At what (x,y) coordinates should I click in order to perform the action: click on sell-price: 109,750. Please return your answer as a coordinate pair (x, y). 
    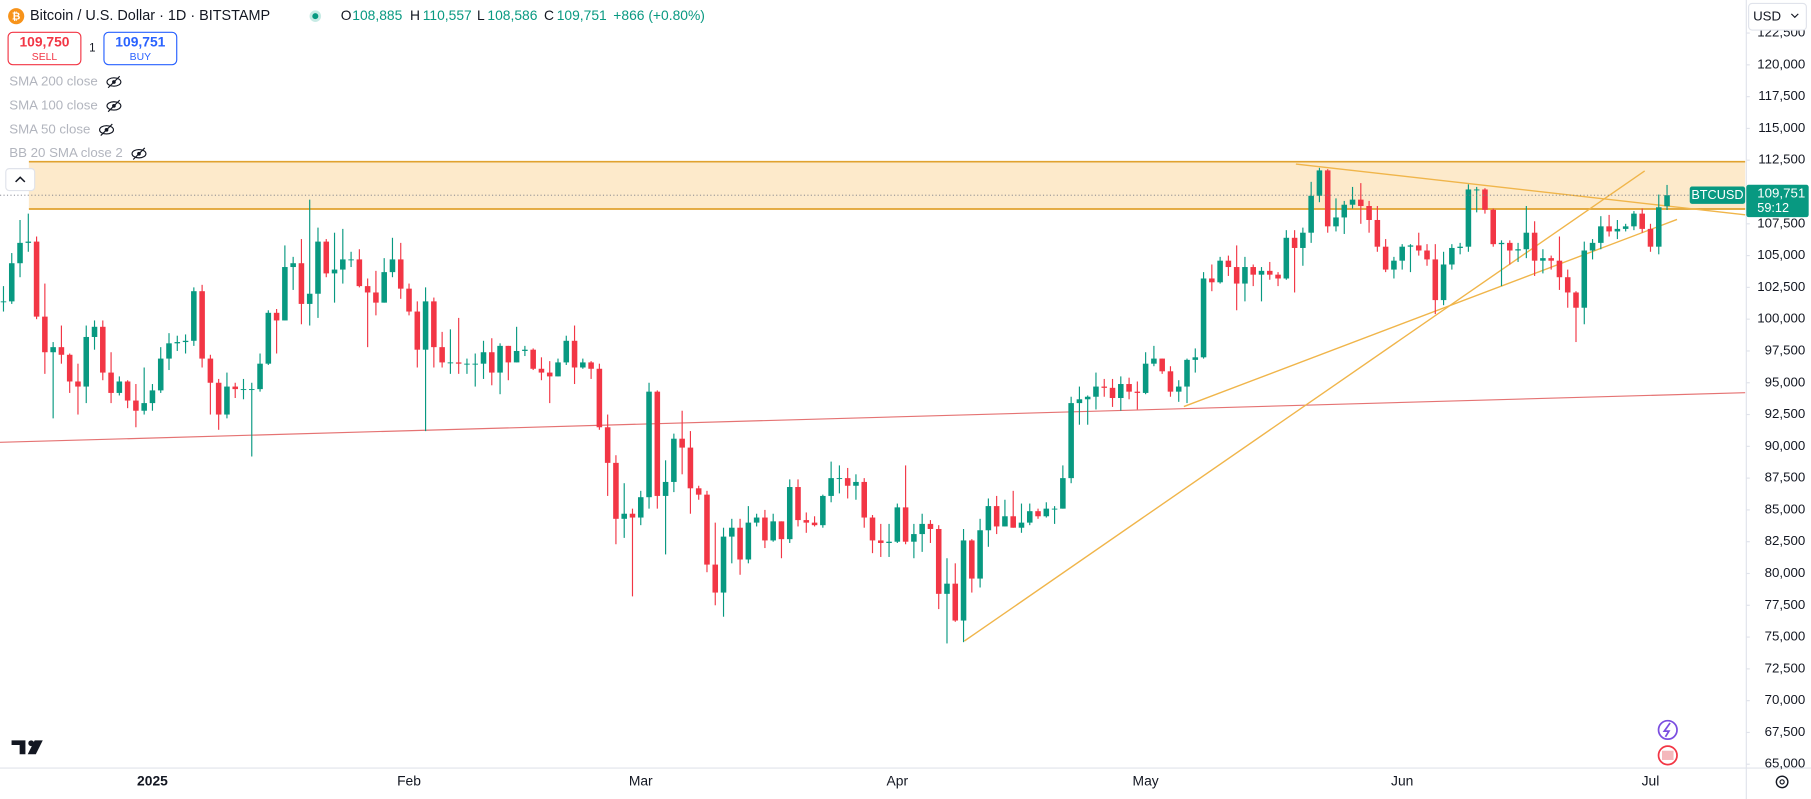
    Looking at the image, I should click on (44, 41).